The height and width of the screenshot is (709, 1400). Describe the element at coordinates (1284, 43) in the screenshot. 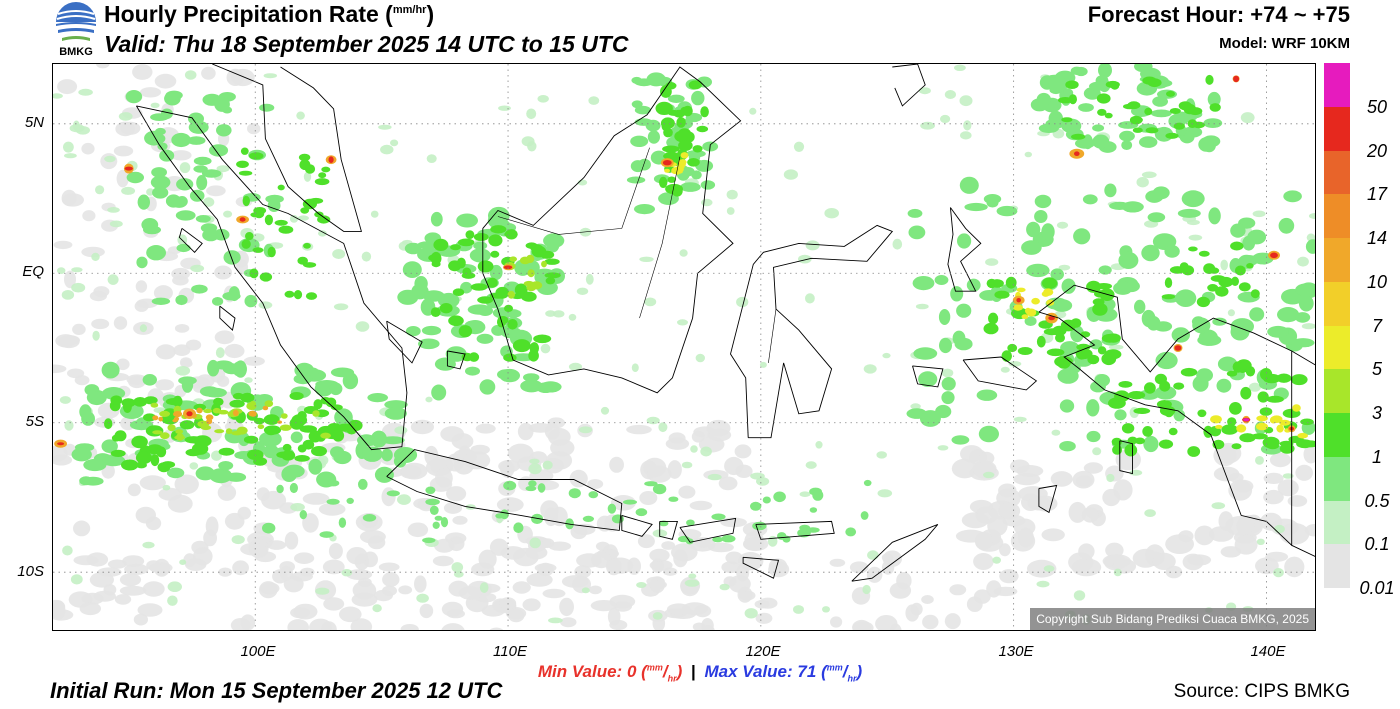

I see `model-name: Model: WRF 10KM` at that location.